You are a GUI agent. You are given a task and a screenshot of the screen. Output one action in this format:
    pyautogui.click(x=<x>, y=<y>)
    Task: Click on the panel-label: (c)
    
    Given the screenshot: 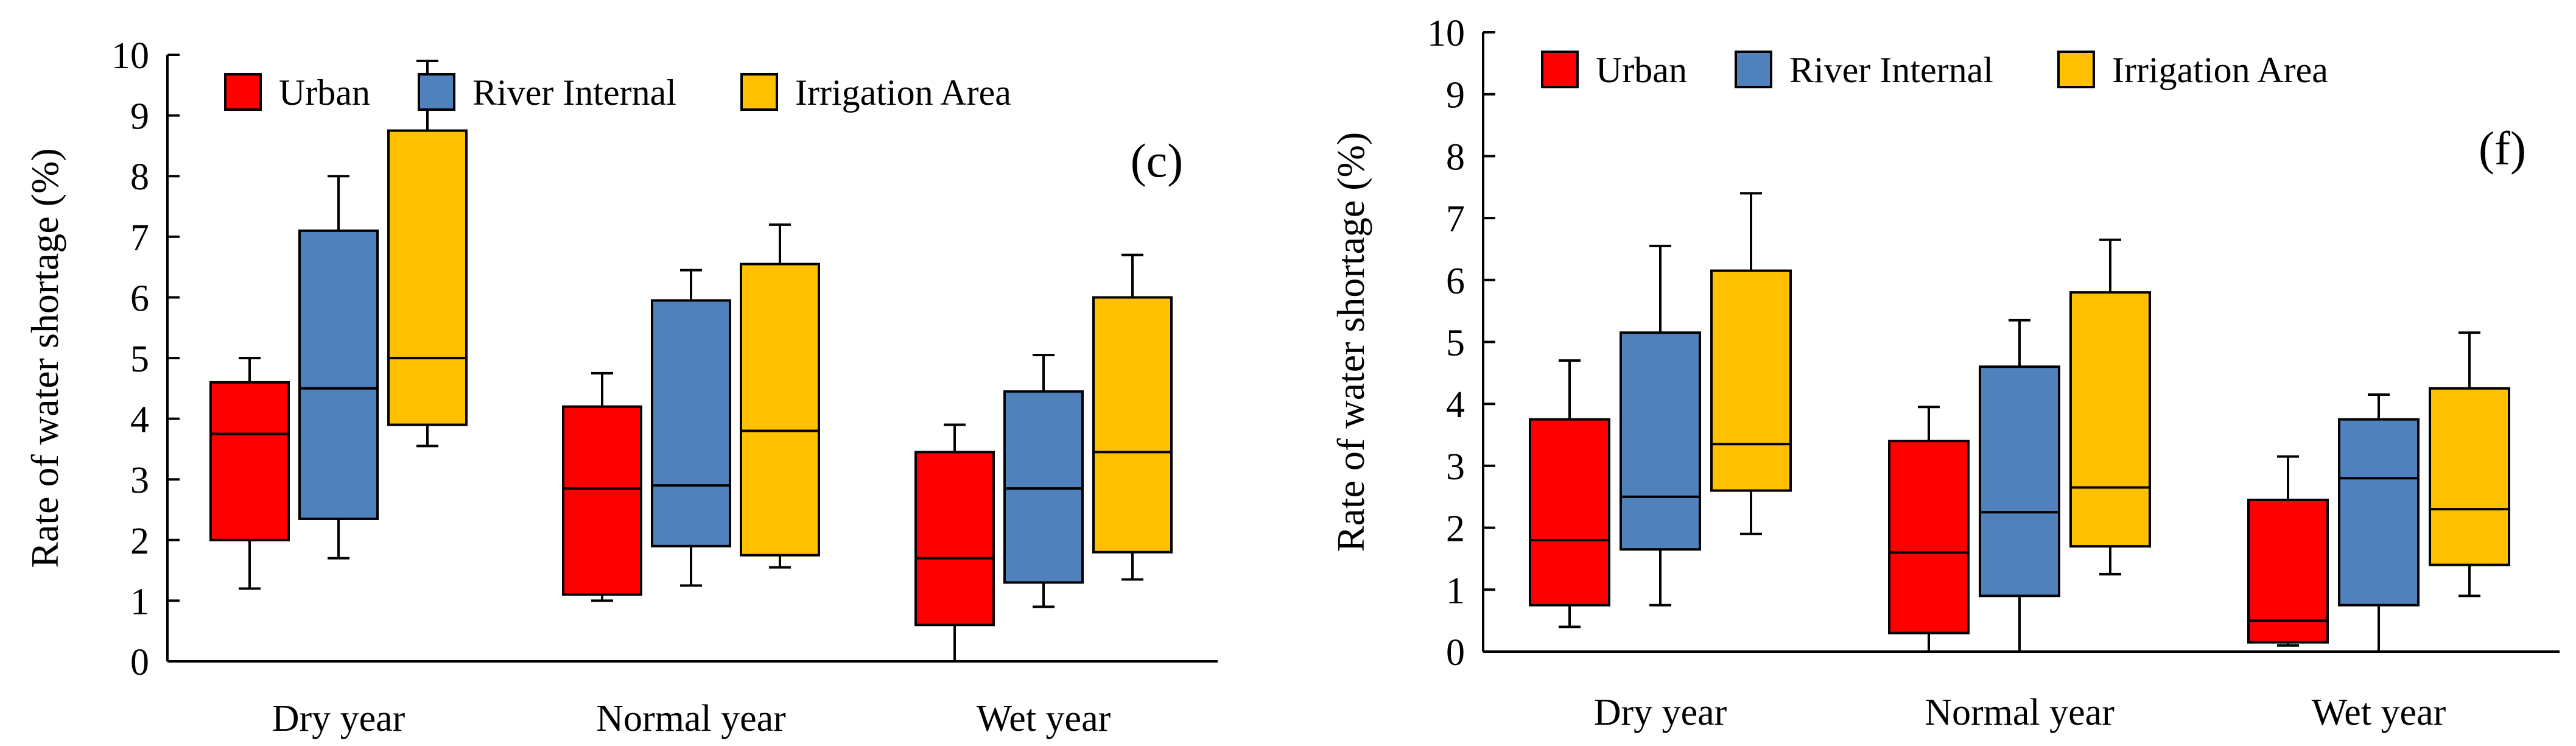 What is the action you would take?
    pyautogui.click(x=1157, y=161)
    